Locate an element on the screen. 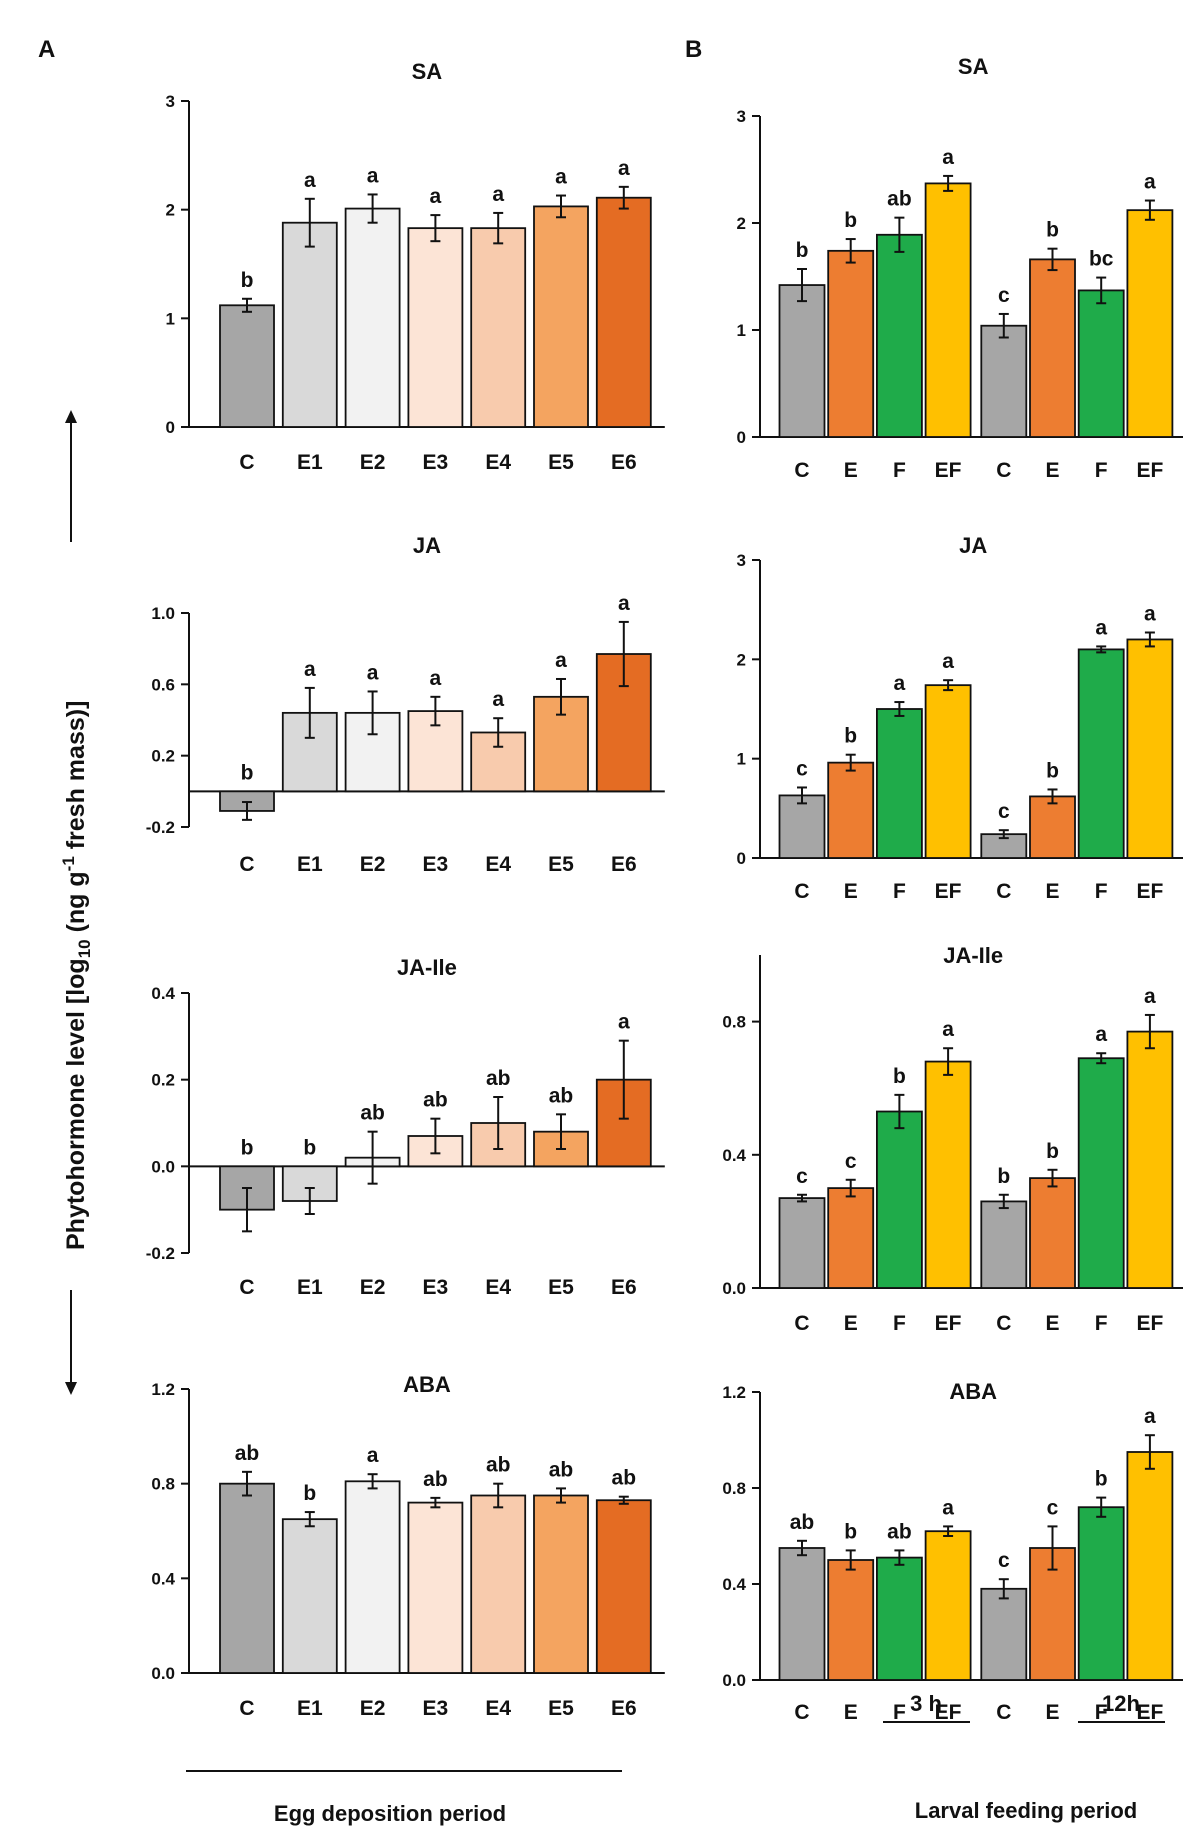  y-axis-title-sup: -1 is located at coordinates (68, 863).